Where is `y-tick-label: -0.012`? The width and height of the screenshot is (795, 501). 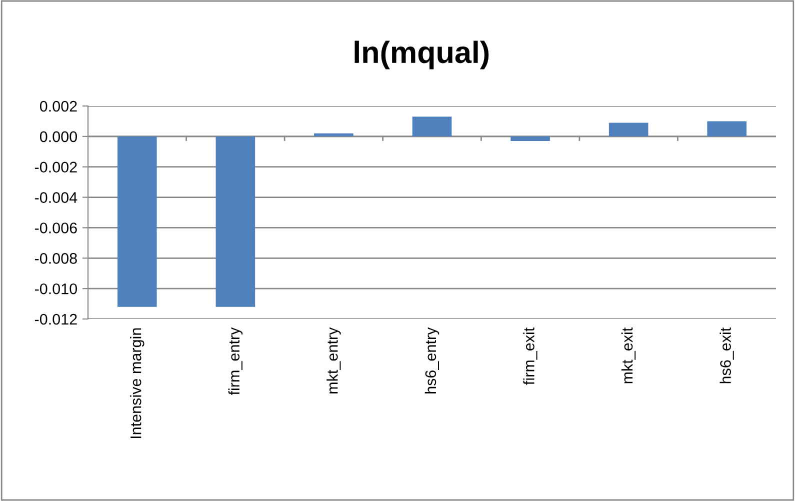
y-tick-label: -0.012 is located at coordinates (55, 319).